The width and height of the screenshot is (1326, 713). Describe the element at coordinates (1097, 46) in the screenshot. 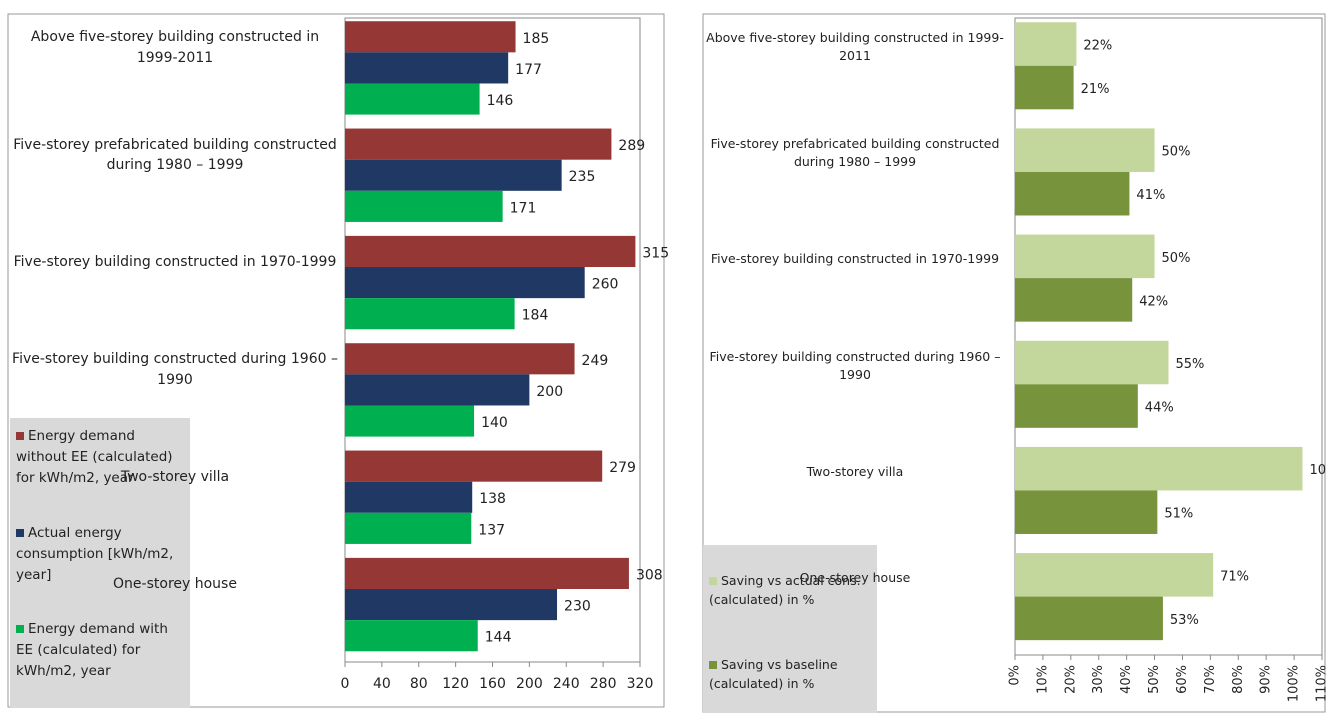

I see `value-label: 22%` at that location.